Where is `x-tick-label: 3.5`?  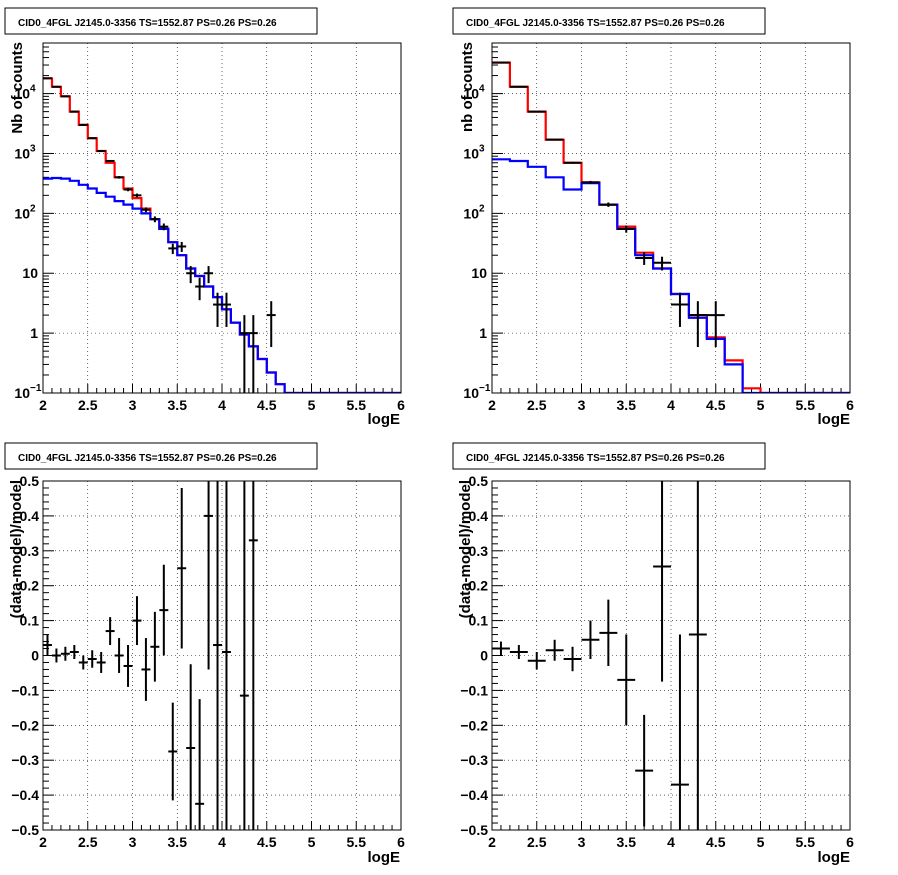
x-tick-label: 3.5 is located at coordinates (178, 405).